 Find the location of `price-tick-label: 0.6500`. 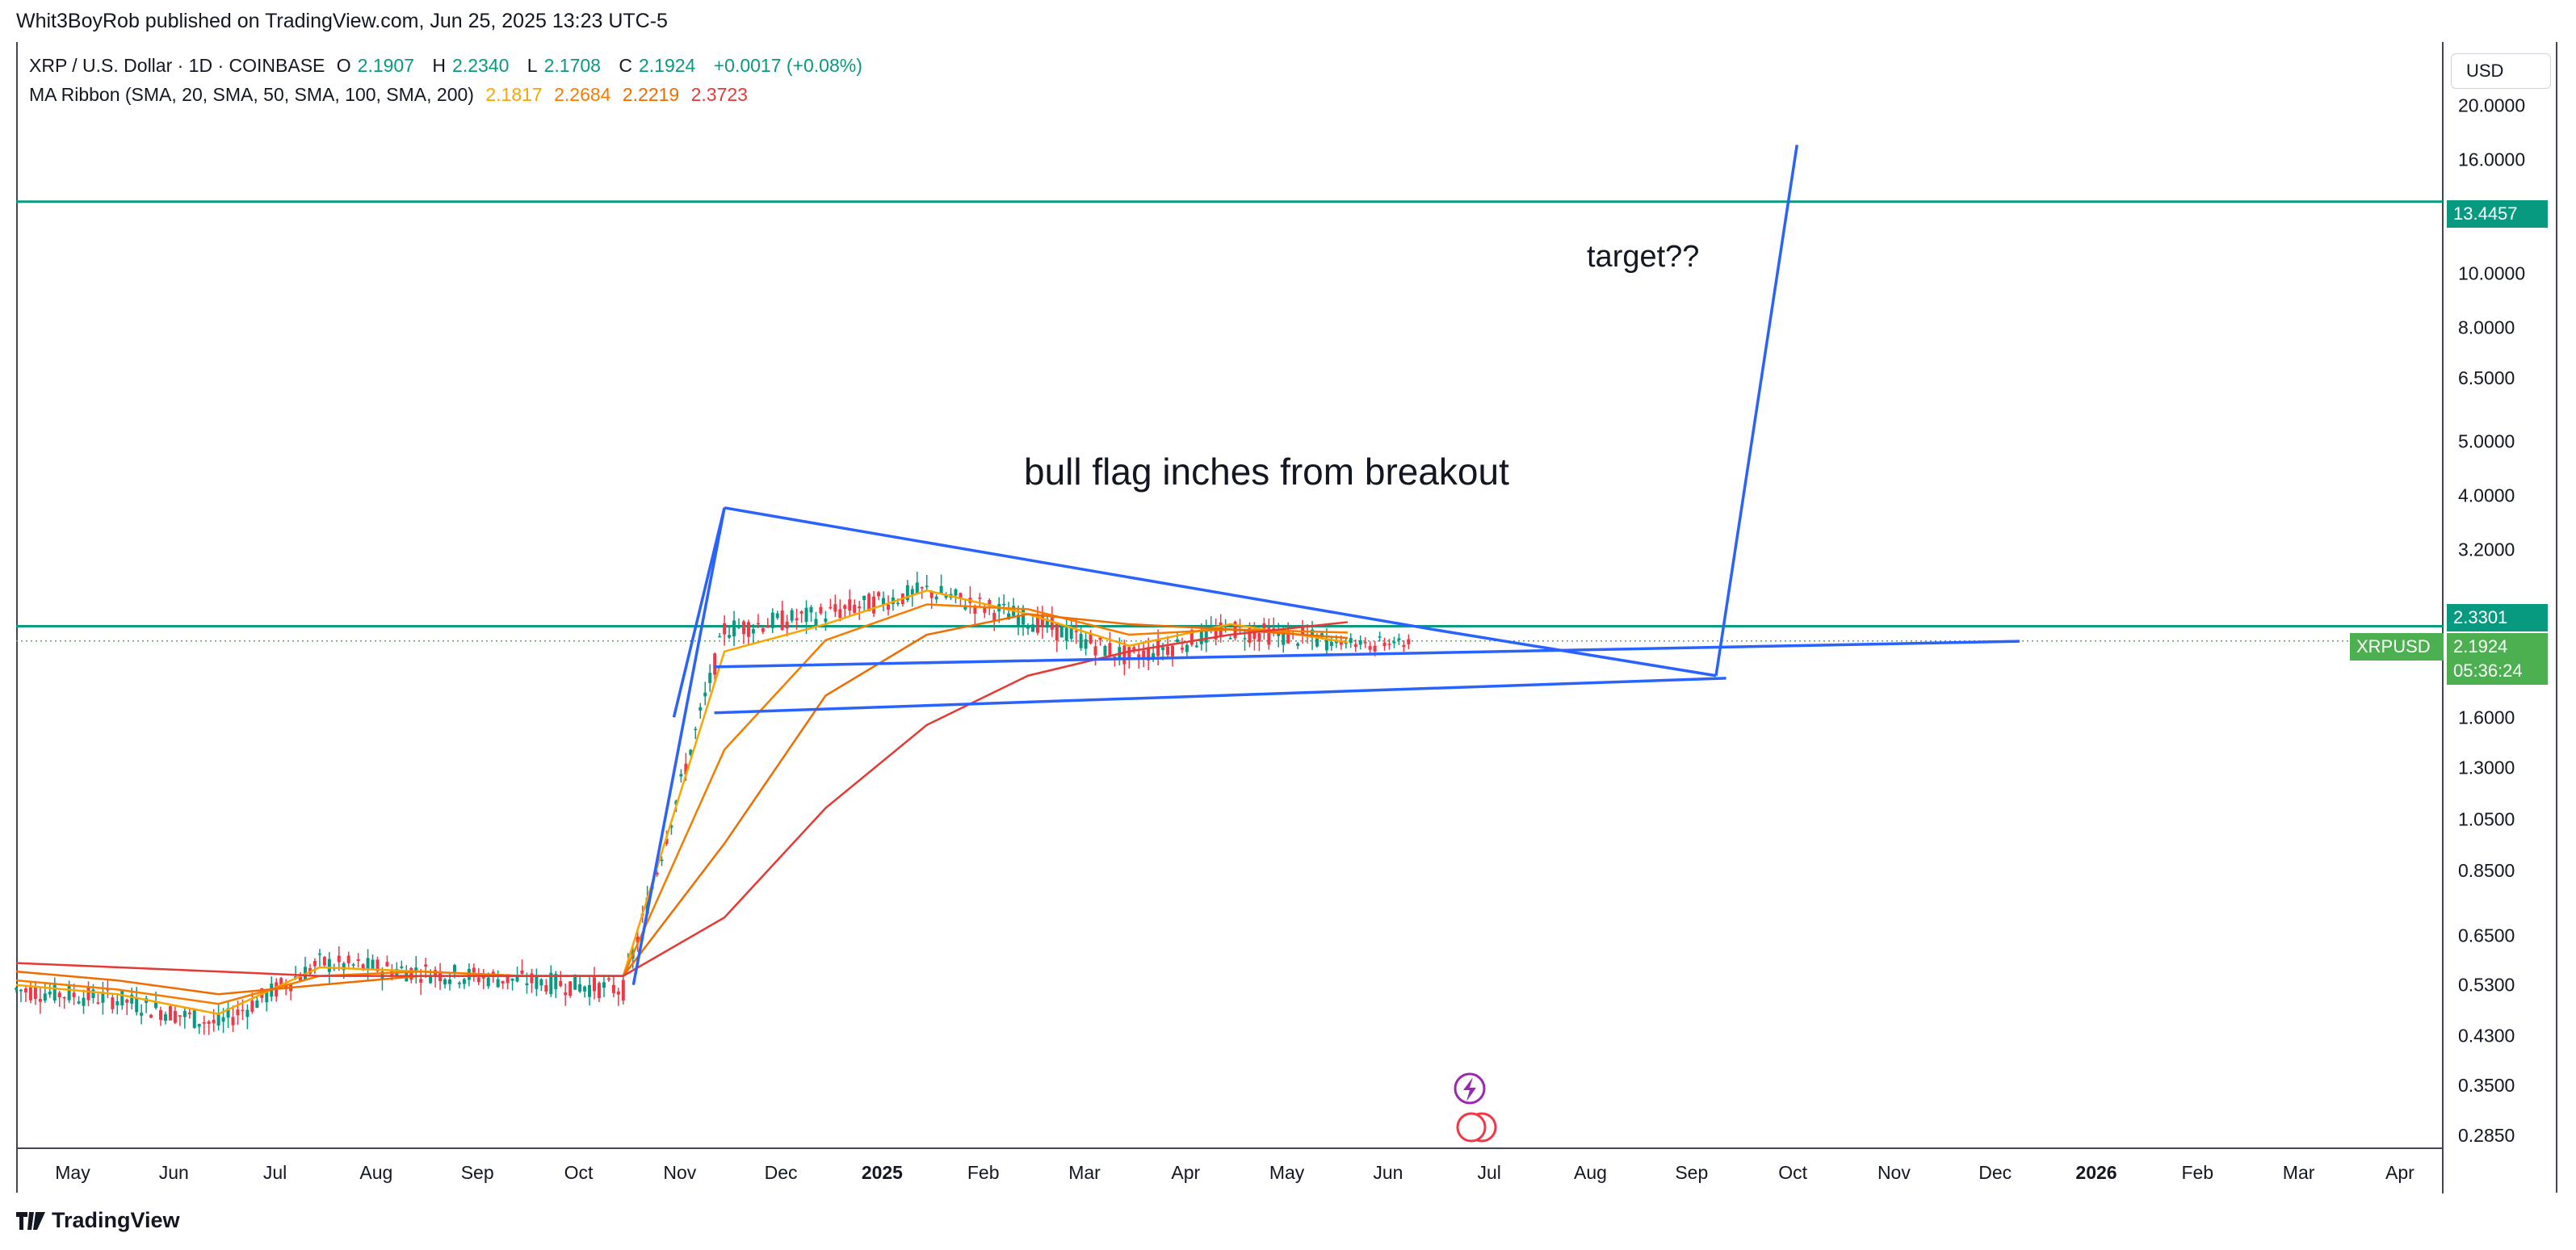

price-tick-label: 0.6500 is located at coordinates (2486, 935).